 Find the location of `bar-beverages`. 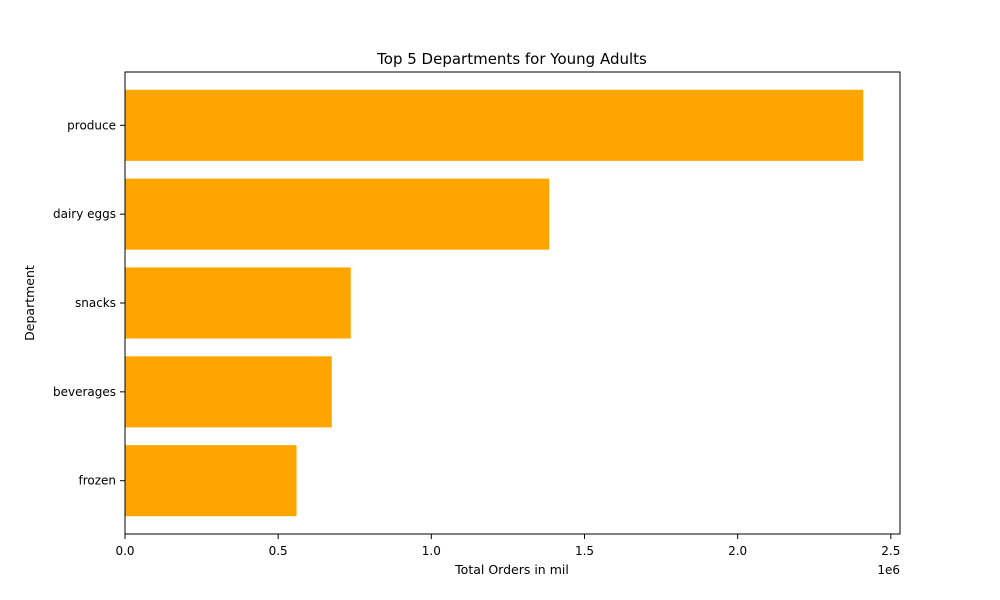

bar-beverages is located at coordinates (228, 392).